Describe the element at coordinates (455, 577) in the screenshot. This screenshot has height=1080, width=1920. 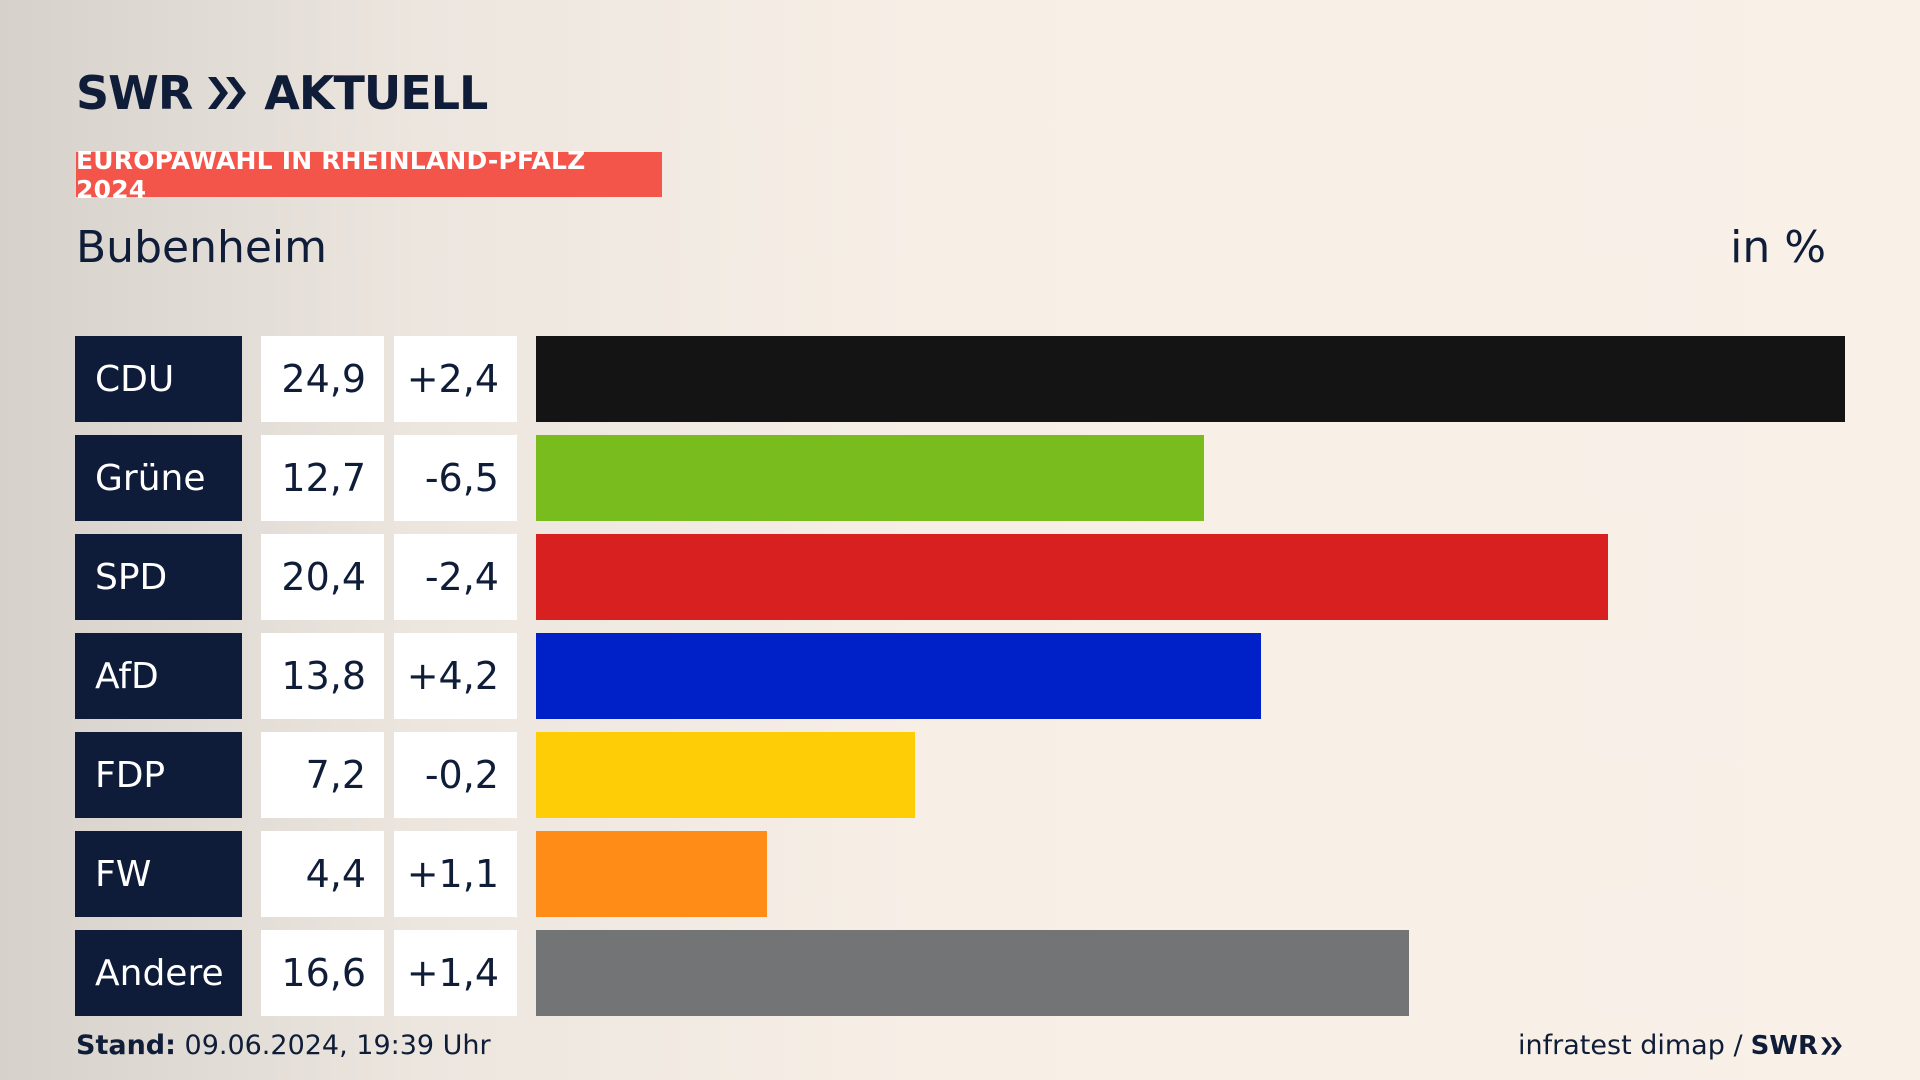
I see `vote-change-value: -2,4` at that location.